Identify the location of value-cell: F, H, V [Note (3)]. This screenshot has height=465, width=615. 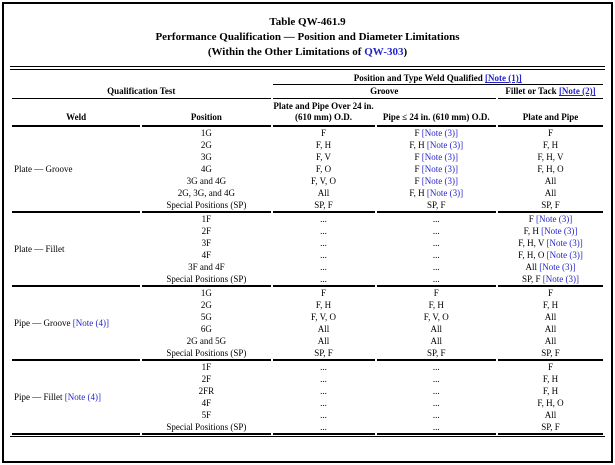
(550, 243).